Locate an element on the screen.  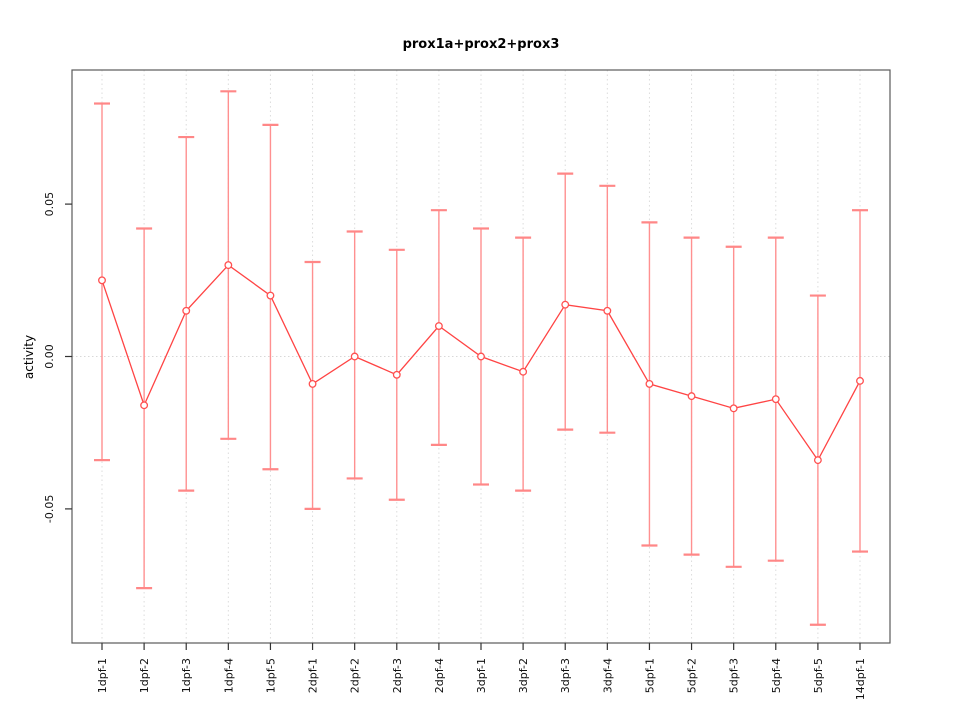
x-tick-label: 5dpf-2 is located at coordinates (692, 675).